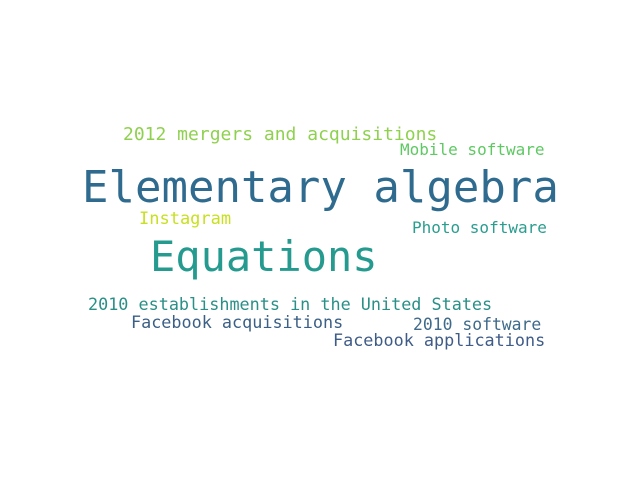 This screenshot has height=480, width=640. I want to click on word-equations: Equations, so click(264, 256).